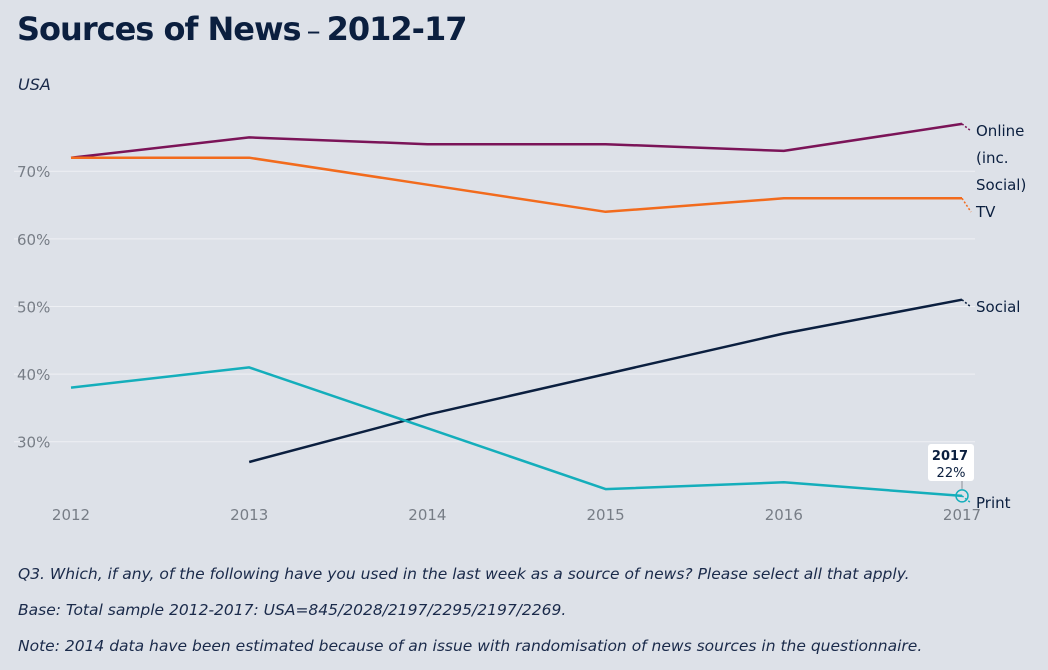  What do you see at coordinates (34, 84) in the screenshot?
I see `chart-subtitle: USA` at bounding box center [34, 84].